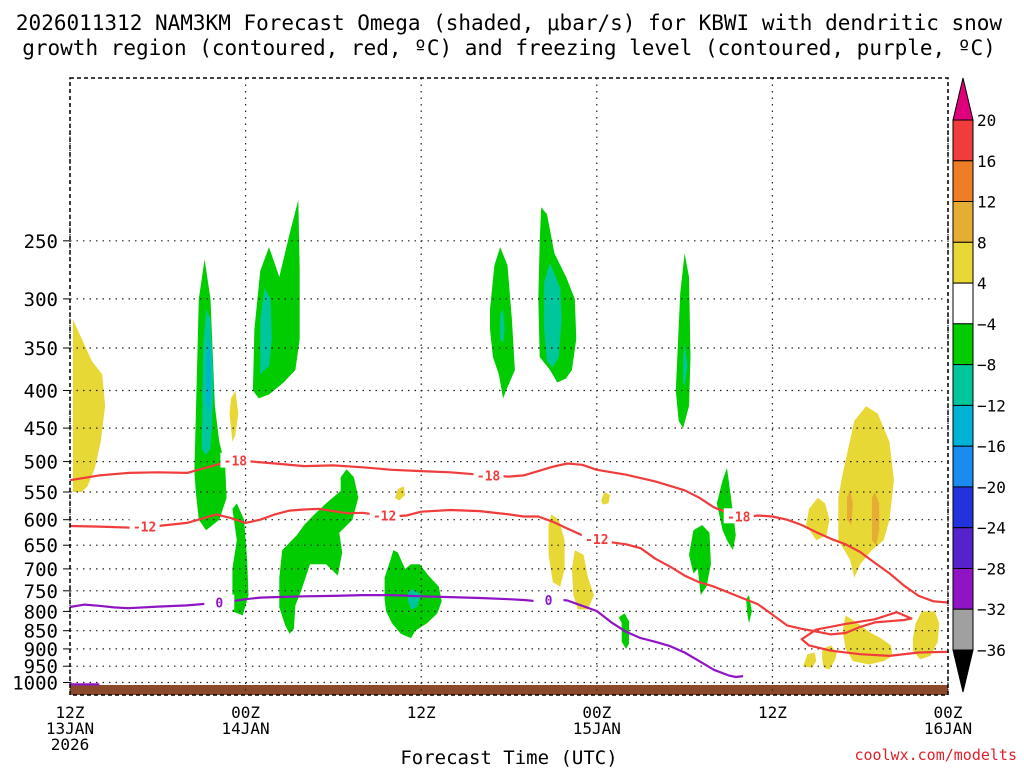  Describe the element at coordinates (549, 601) in the screenshot. I see `freezing-level-contour-label-2: 0` at that location.